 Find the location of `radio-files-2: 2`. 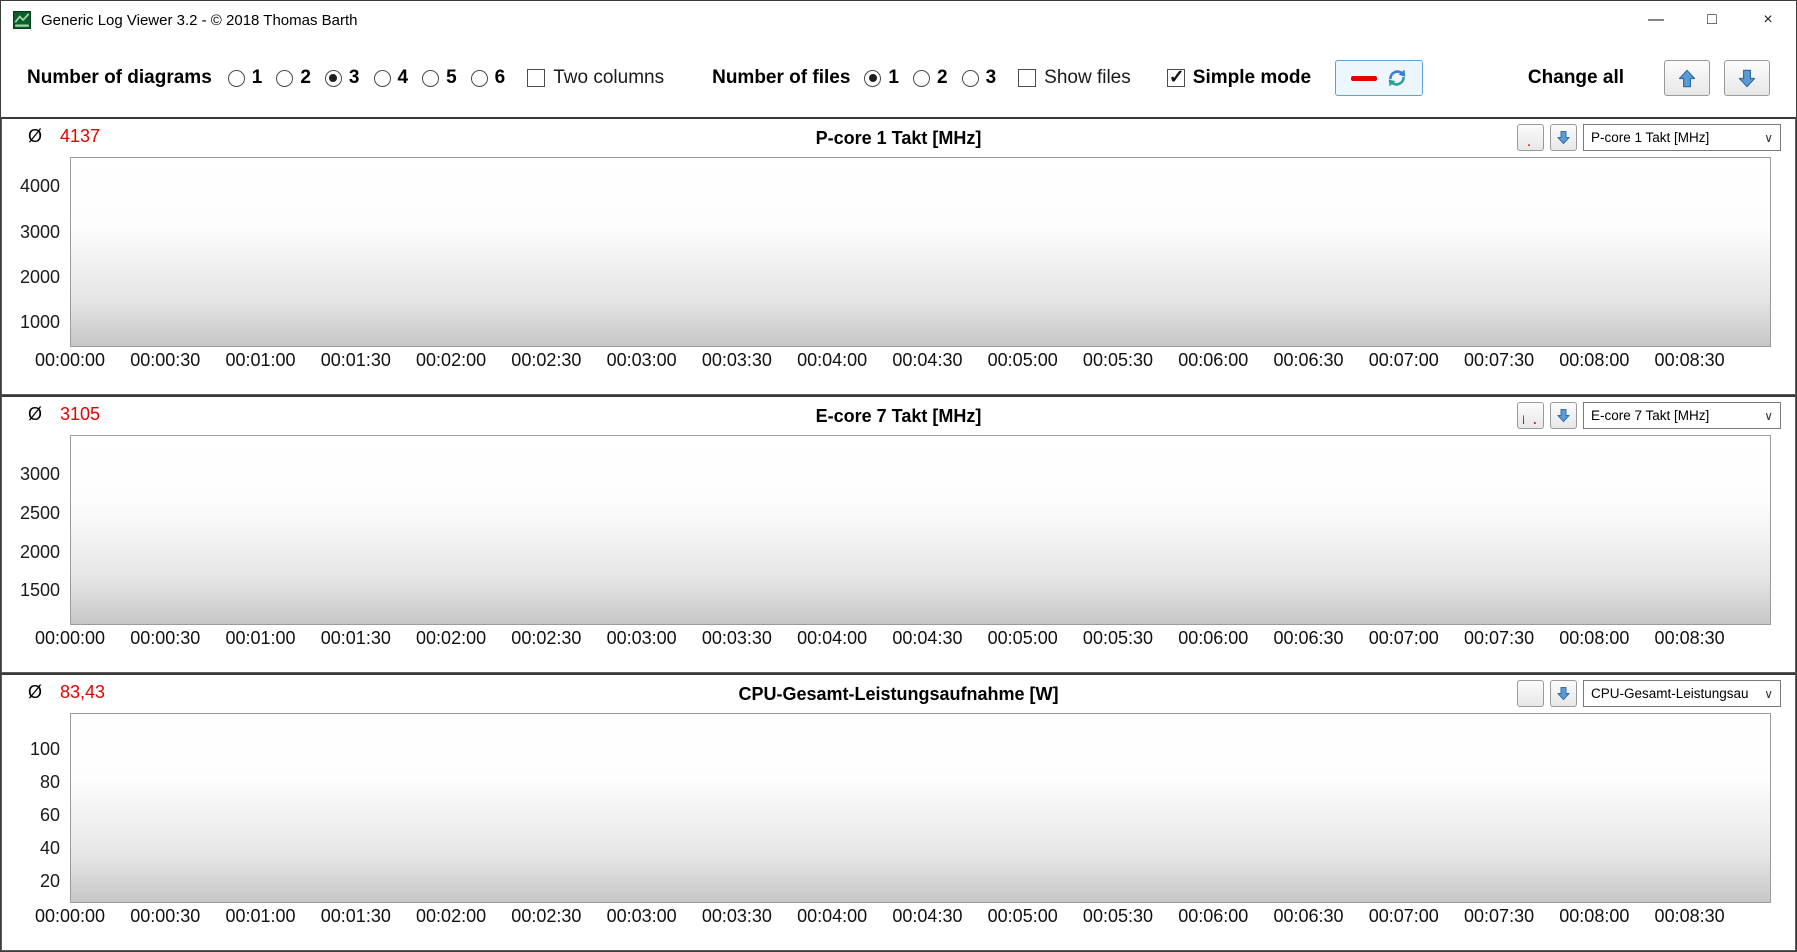

radio-files-2: 2 is located at coordinates (930, 78).